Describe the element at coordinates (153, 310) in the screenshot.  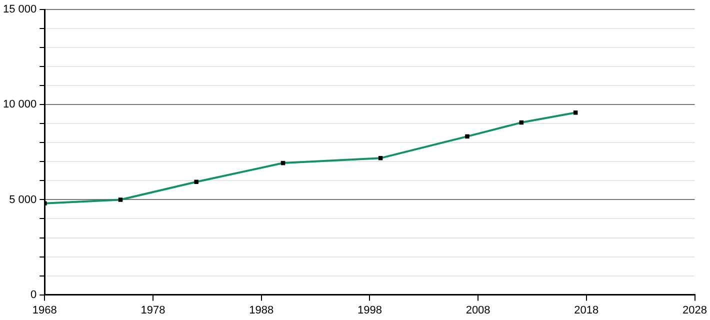
I see `x-tick-label: 1978` at that location.